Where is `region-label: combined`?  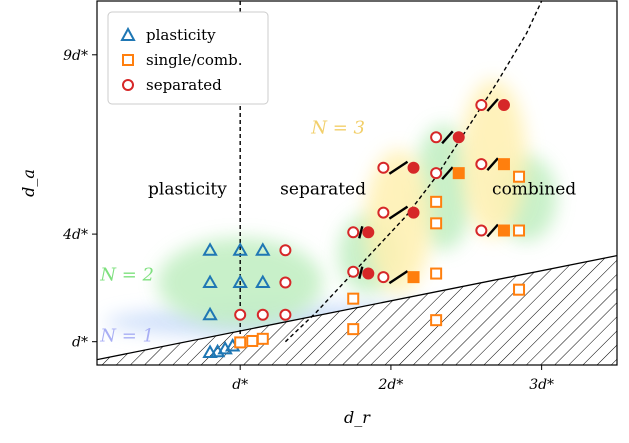 region-label: combined is located at coordinates (534, 190).